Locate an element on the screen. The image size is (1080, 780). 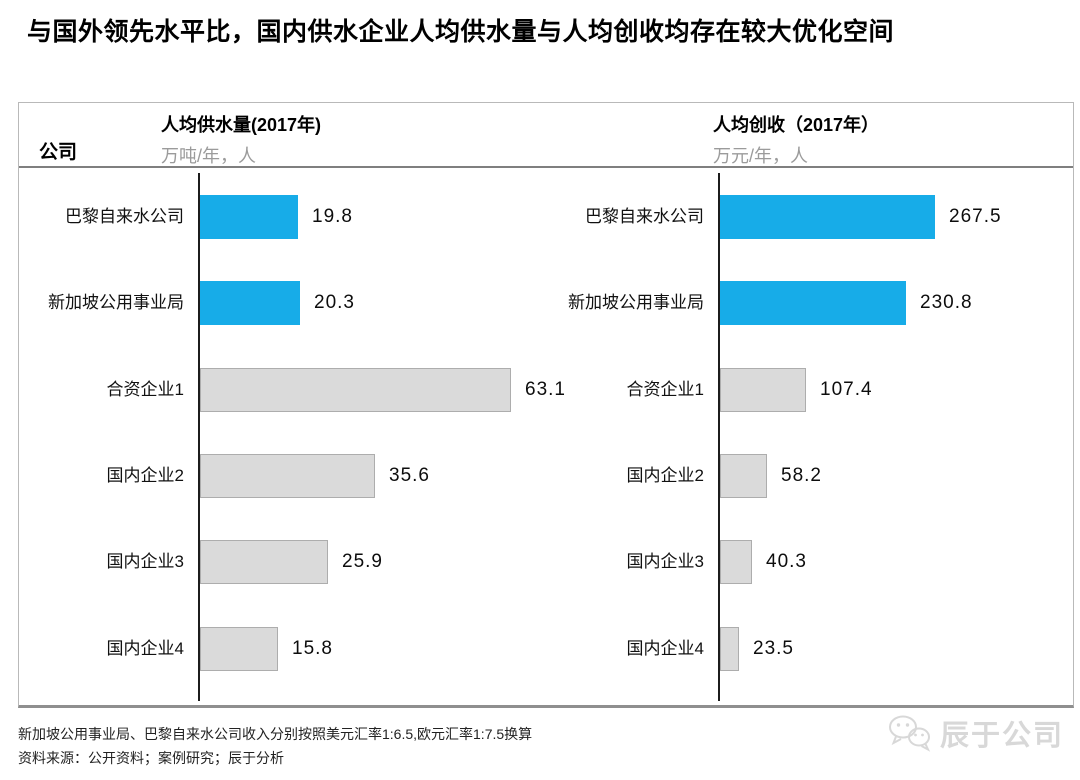
value-label: 25.9 is located at coordinates (362, 562).